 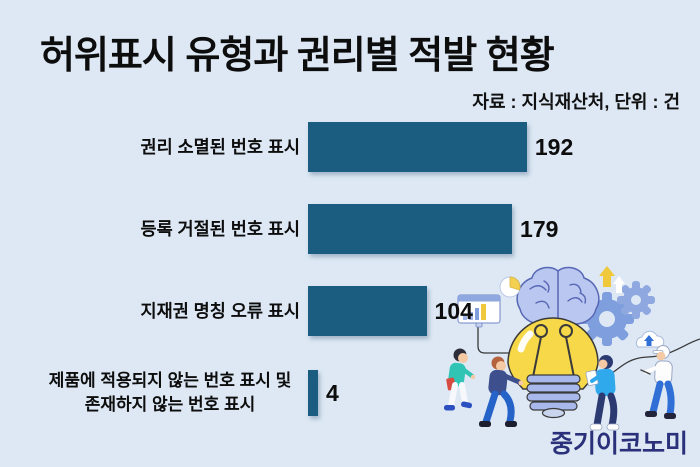 What do you see at coordinates (539, 228) in the screenshot?
I see `value-label: 179` at bounding box center [539, 228].